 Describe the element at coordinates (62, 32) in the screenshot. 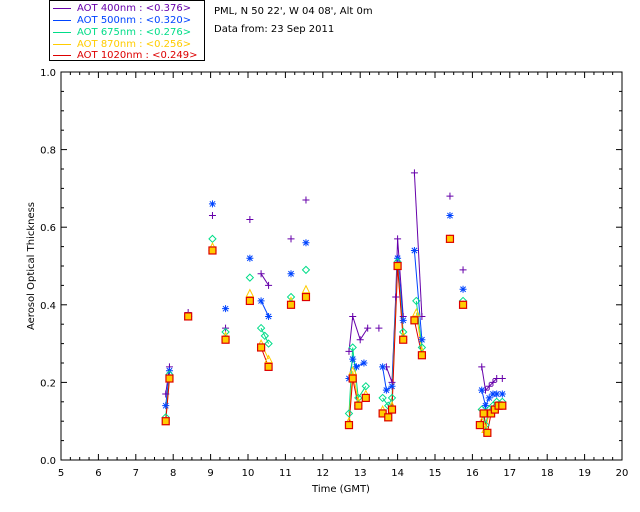

I see `legend-swatch-675nm` at that location.